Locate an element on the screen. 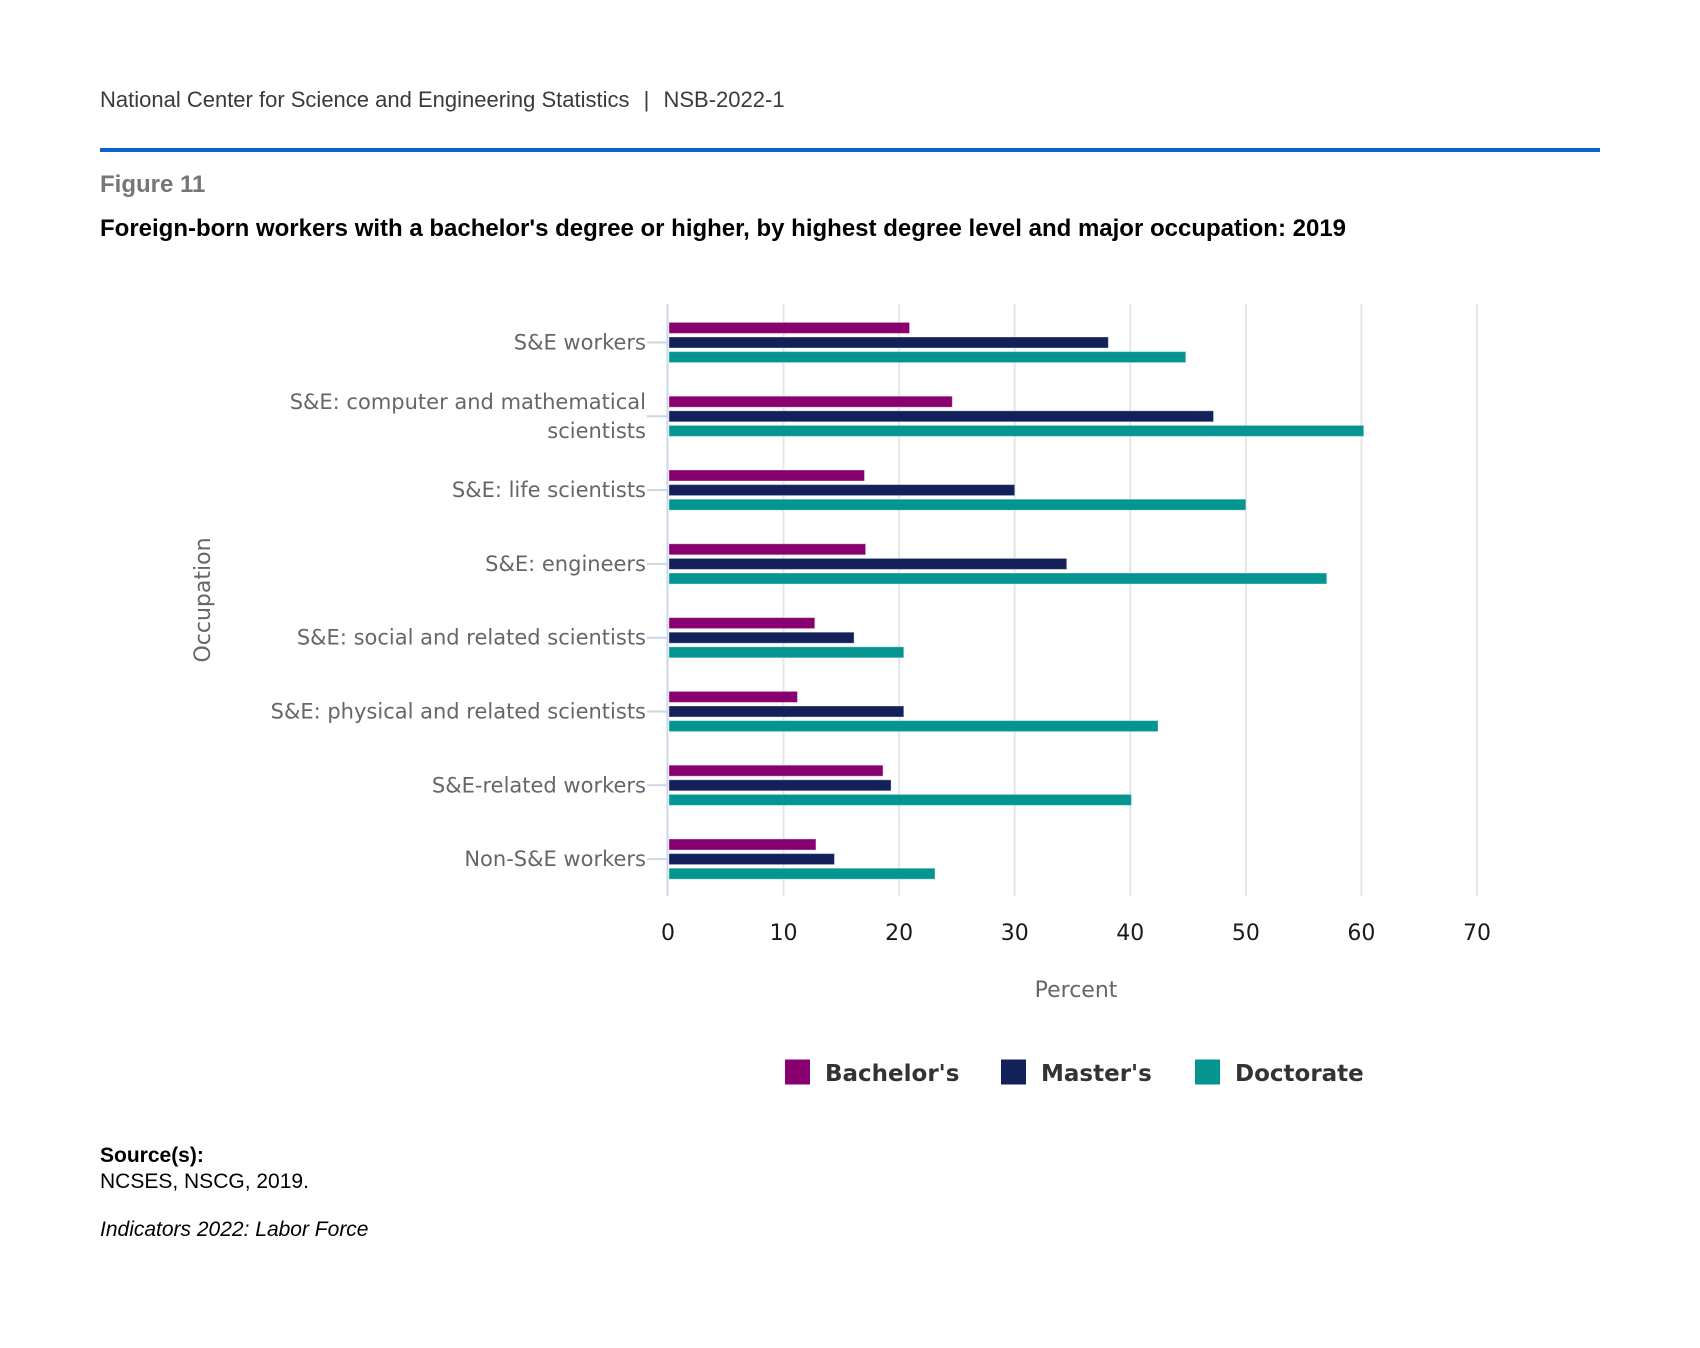  y-axis-title: Occupation is located at coordinates (203, 599).